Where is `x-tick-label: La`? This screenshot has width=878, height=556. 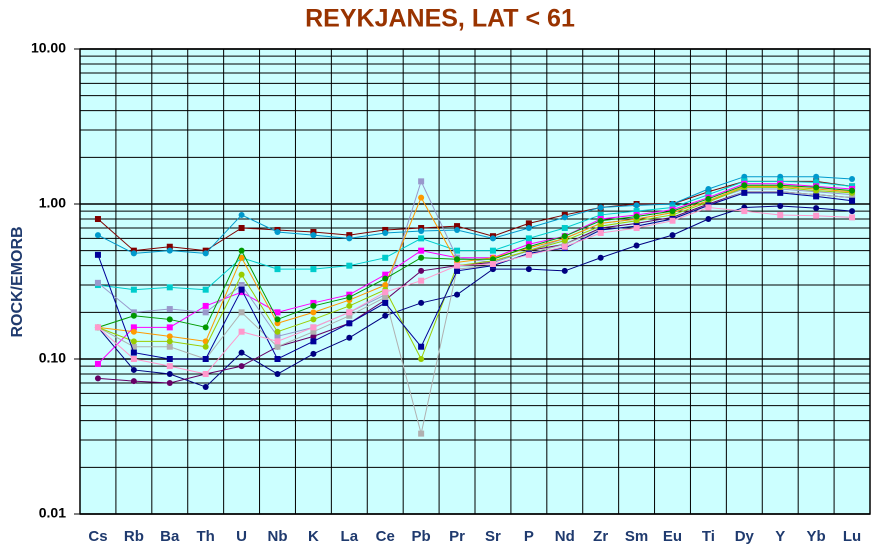
x-tick-label: La is located at coordinates (350, 536).